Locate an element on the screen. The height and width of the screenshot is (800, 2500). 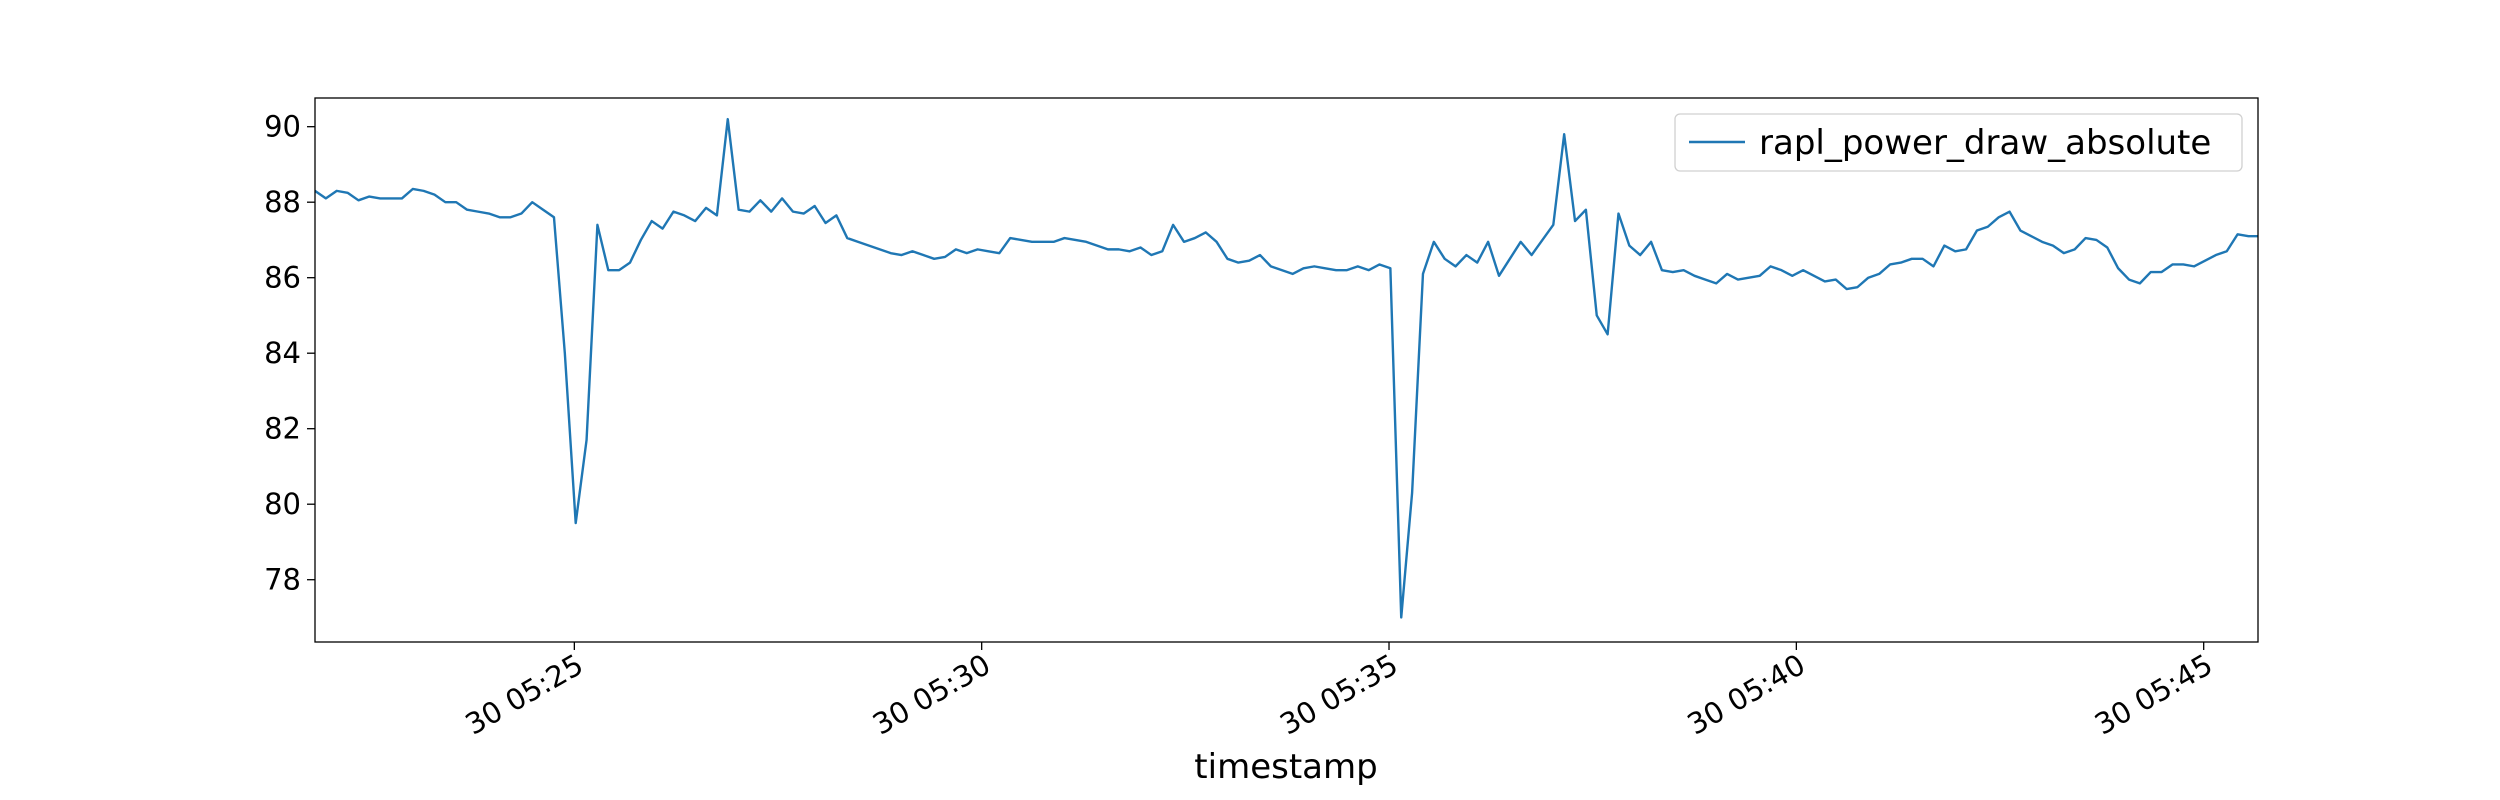
x-tick-label: 30 05:25 is located at coordinates (524, 694).